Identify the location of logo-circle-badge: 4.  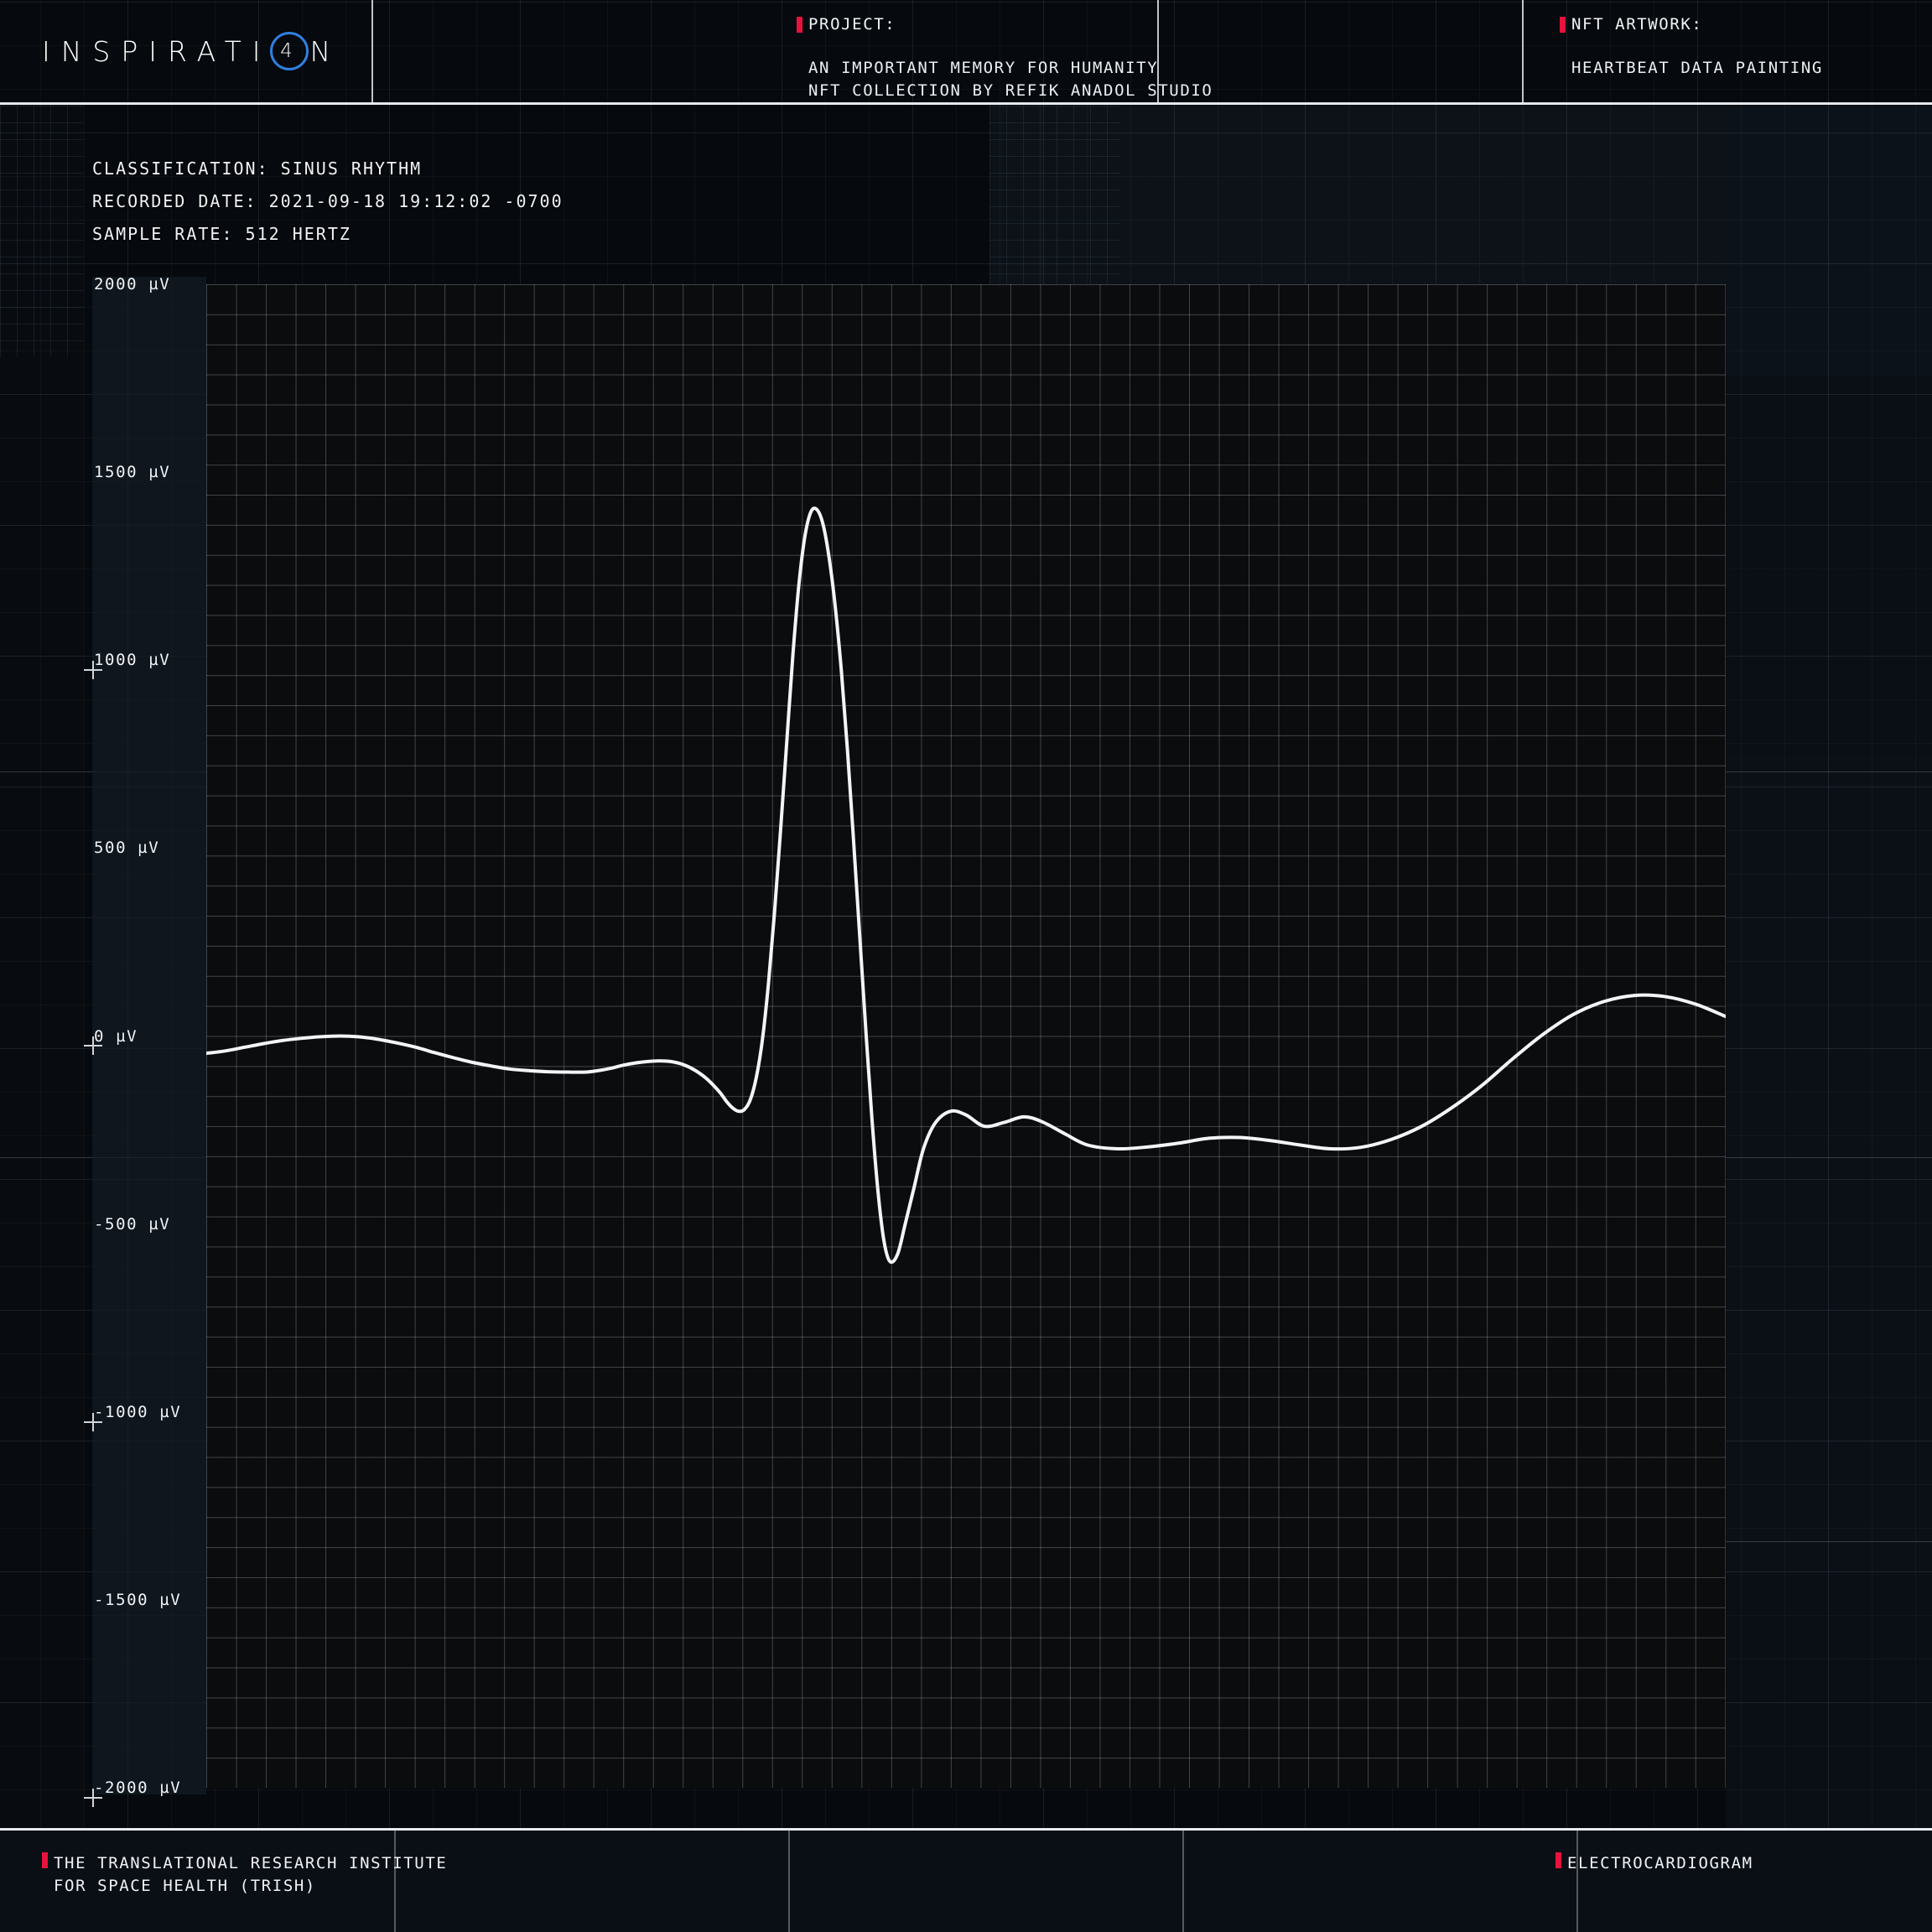
(289, 51).